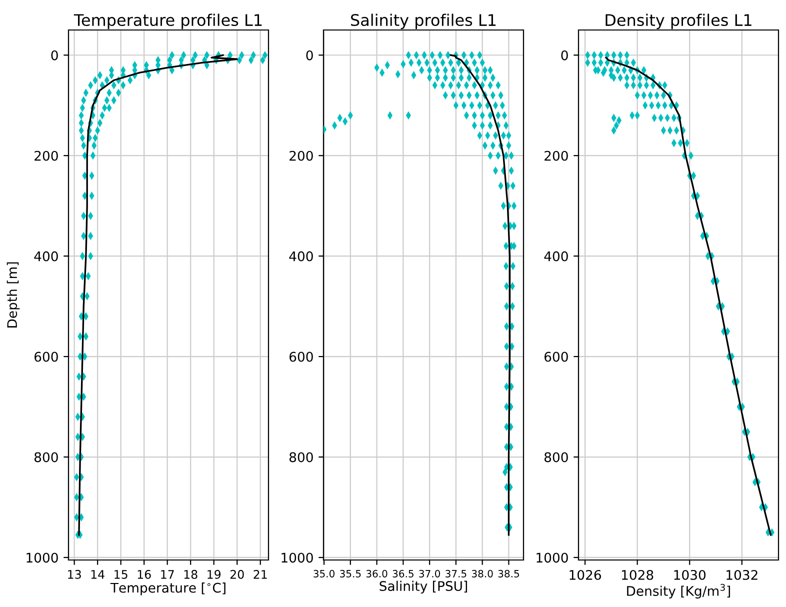 The height and width of the screenshot is (607, 786). I want to click on x-tick-label: 36.5, so click(403, 574).